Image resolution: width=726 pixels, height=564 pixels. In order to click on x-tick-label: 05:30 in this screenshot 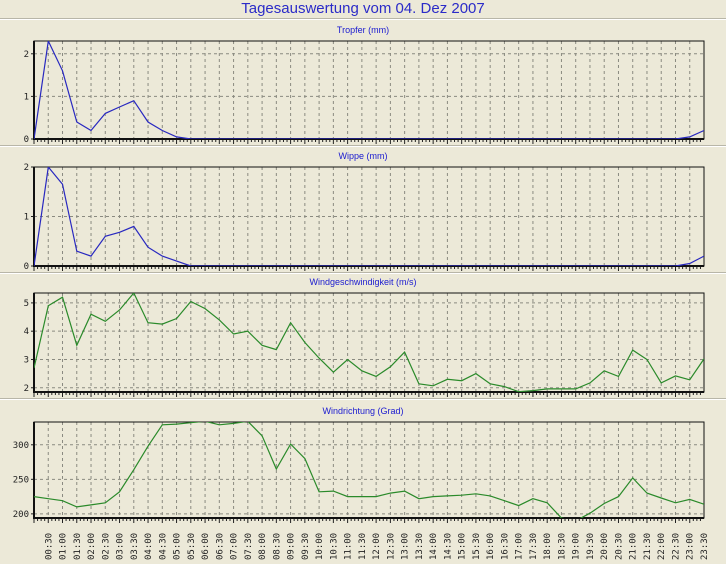, I will do `click(192, 546)`.